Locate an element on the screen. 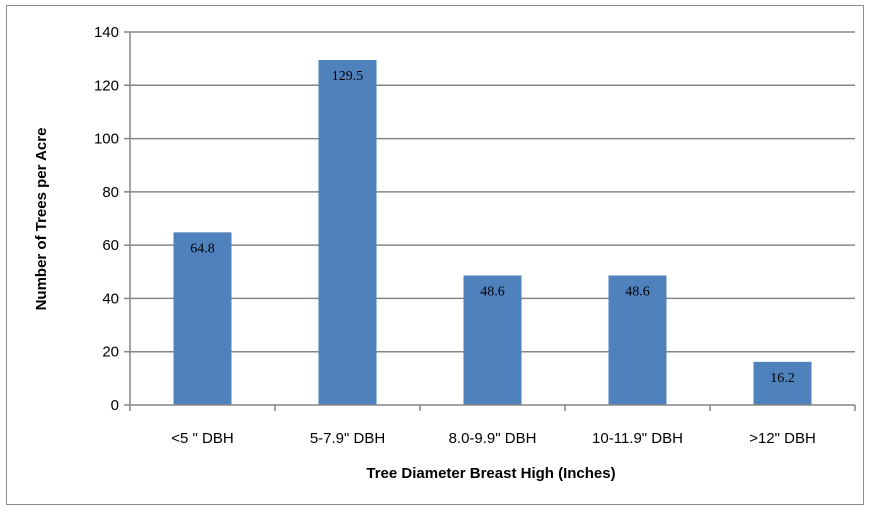 This screenshot has width=873, height=512. data-label: 16.2 is located at coordinates (782, 378).